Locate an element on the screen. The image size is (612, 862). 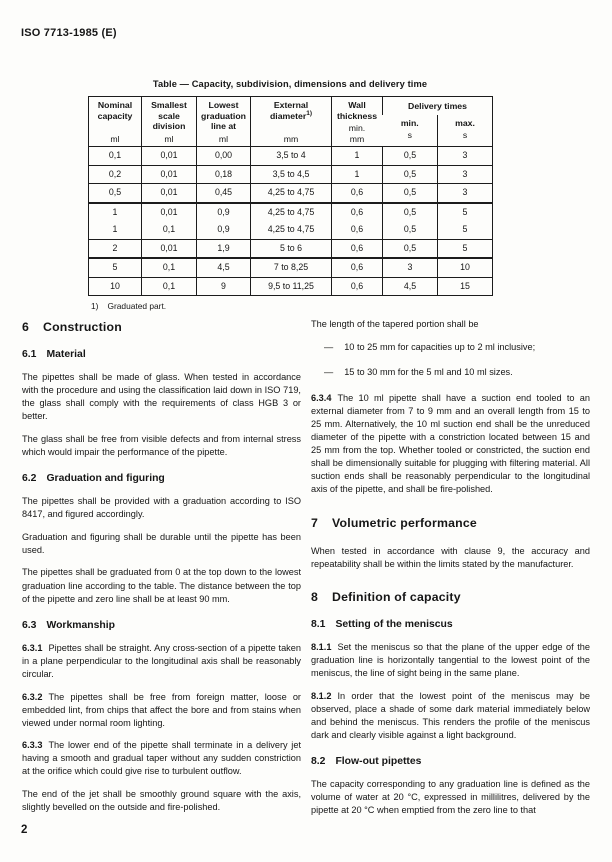
wall-thickness-min-note: min. is located at coordinates (357, 128).